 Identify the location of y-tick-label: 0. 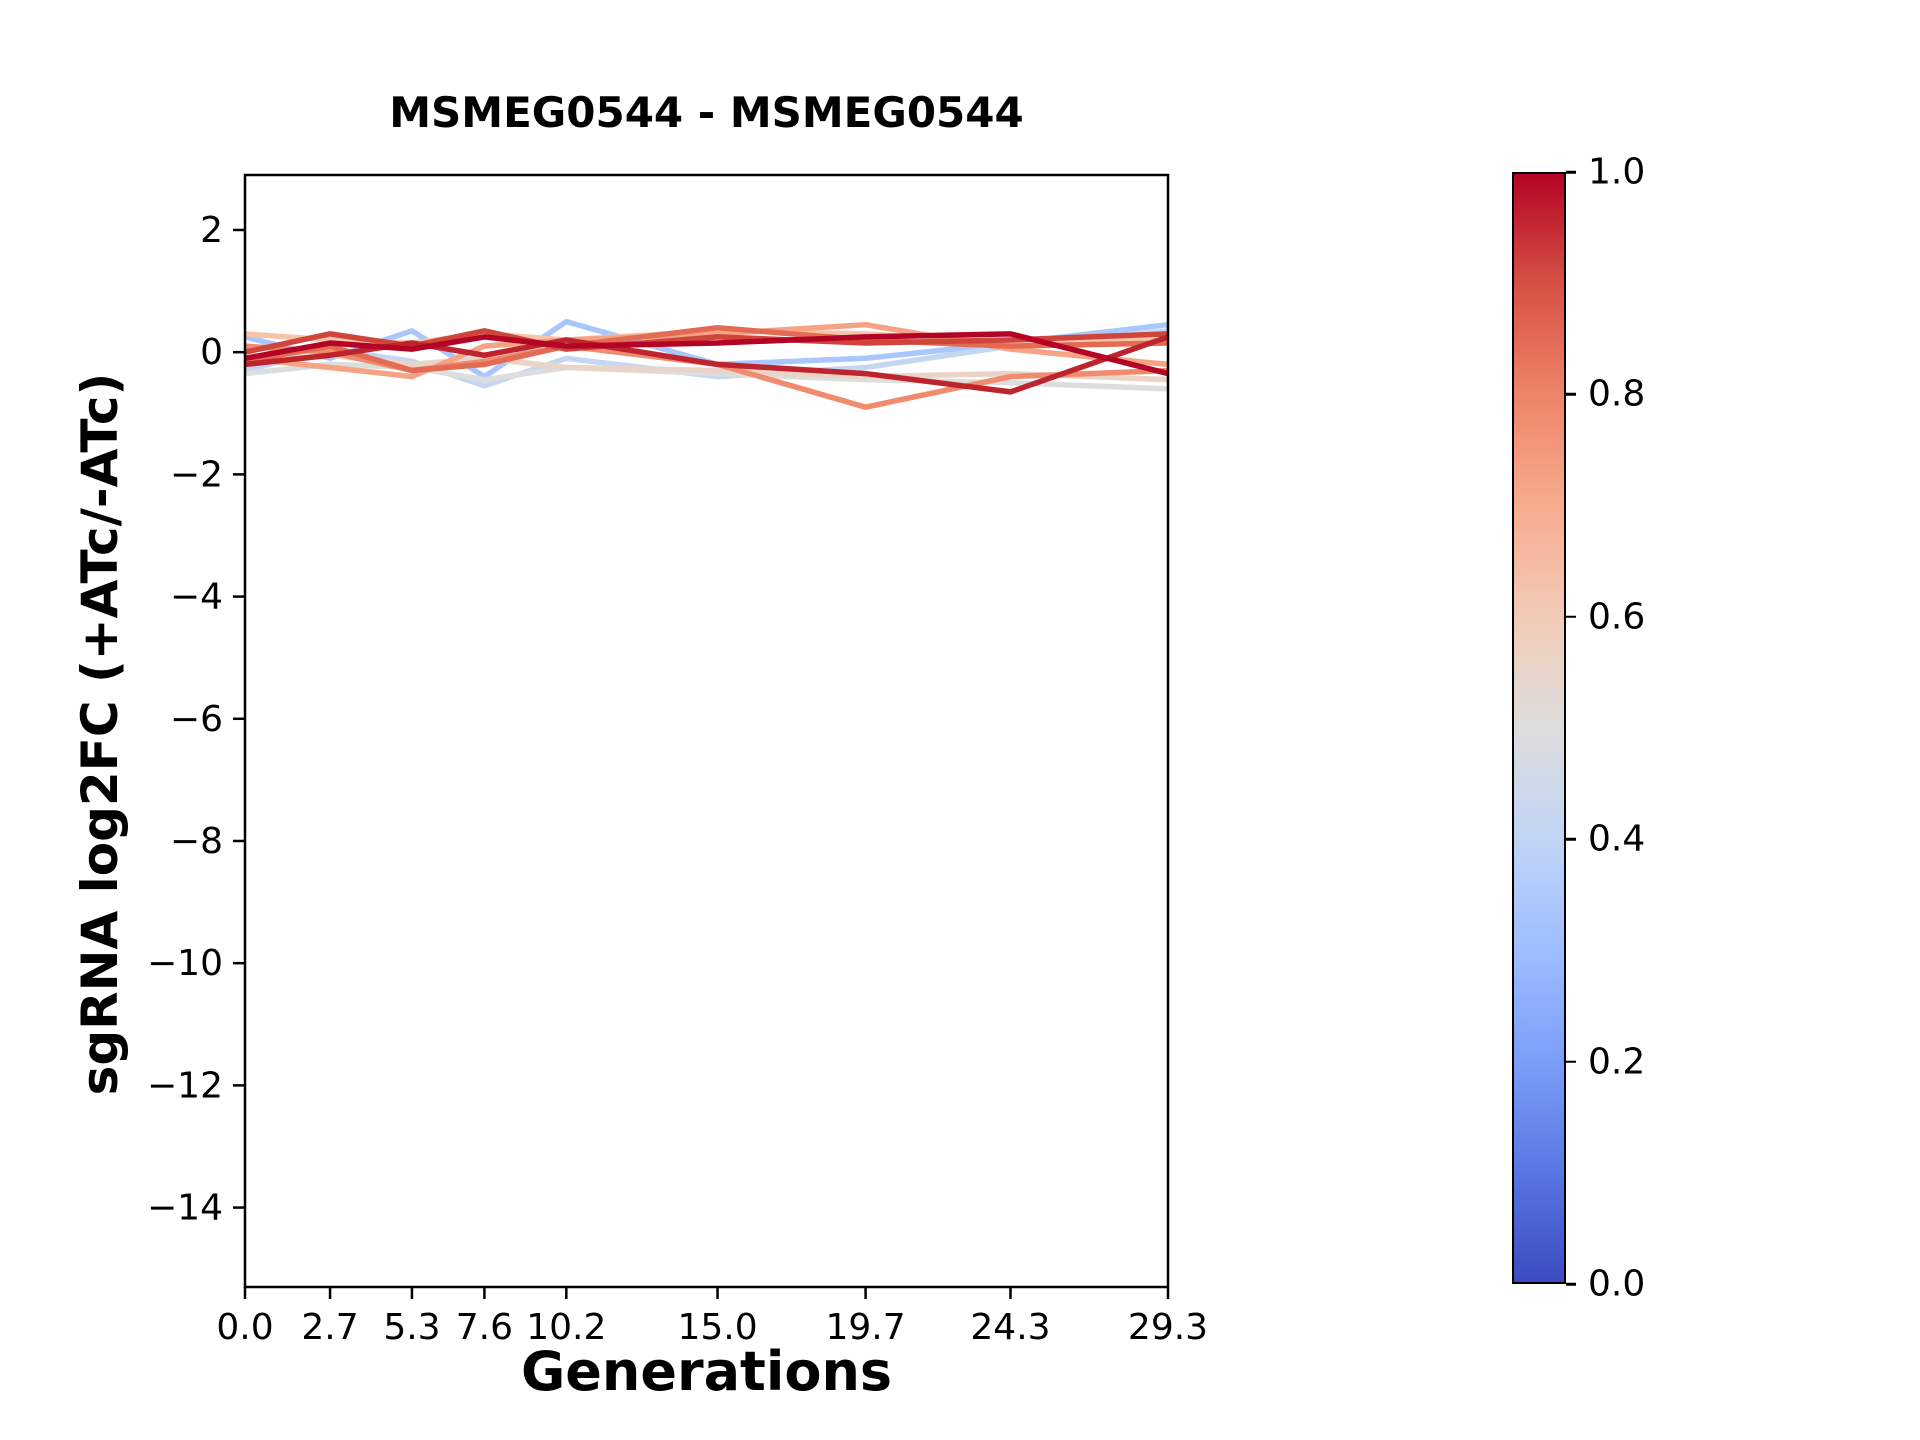
(211, 352).